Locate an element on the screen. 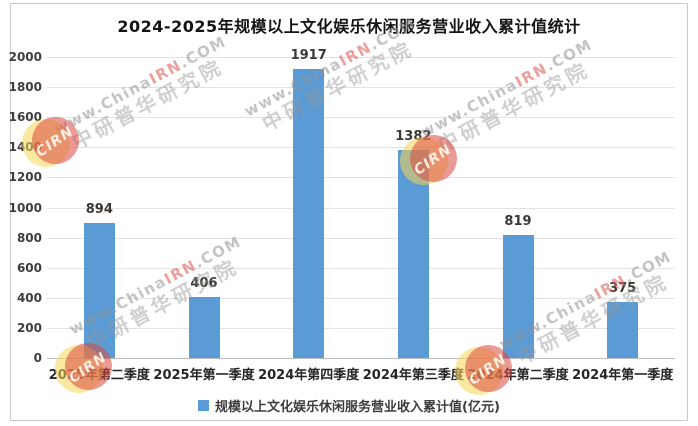 Image resolution: width=698 pixels, height=426 pixels. bar-value-label: 894 is located at coordinates (99, 210).